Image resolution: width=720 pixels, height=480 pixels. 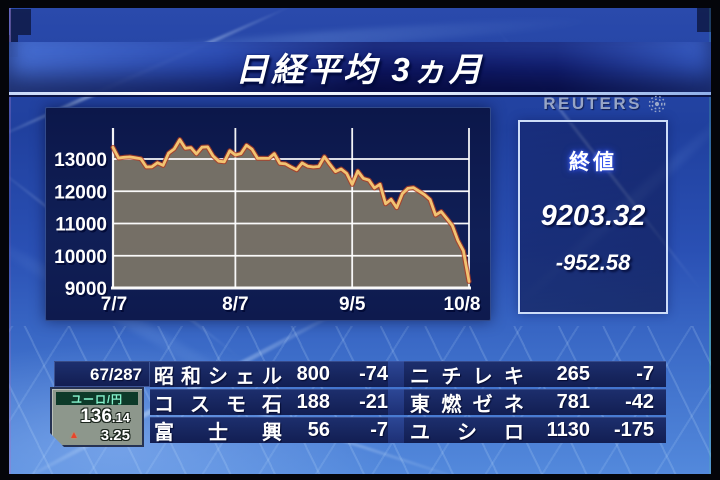 I want to click on ticker-page-counter: 67/287, so click(x=102, y=374).